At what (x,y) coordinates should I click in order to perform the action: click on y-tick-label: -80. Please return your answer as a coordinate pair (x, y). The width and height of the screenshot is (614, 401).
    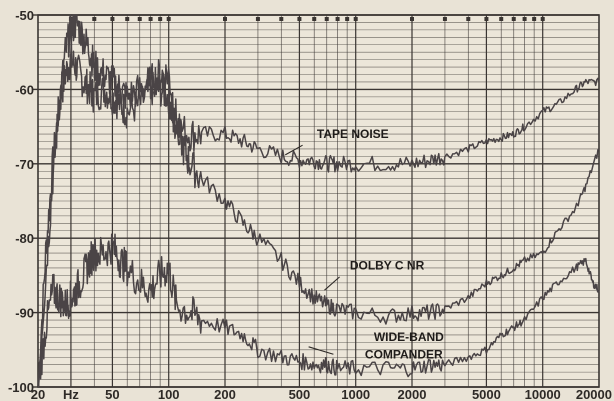
    Looking at the image, I should click on (24, 238).